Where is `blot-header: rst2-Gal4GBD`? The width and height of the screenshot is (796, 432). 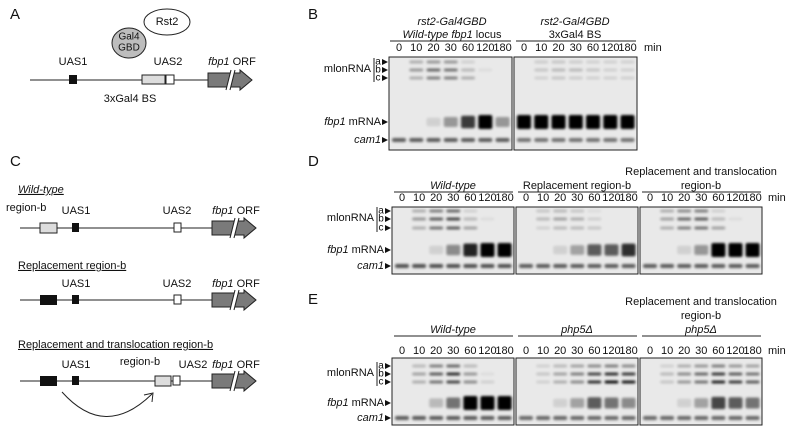
blot-header: rst2-Gal4GBD is located at coordinates (574, 22).